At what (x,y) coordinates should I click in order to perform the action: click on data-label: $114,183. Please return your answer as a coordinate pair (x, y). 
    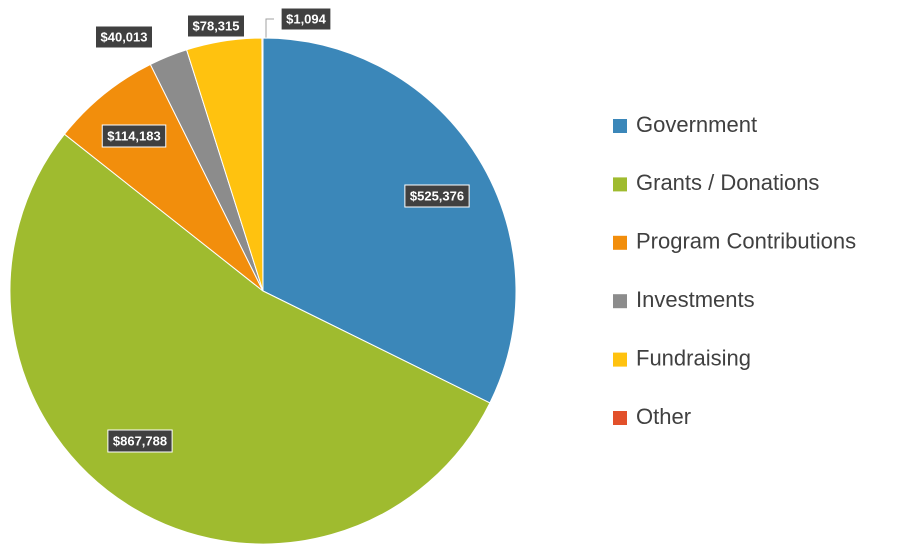
    Looking at the image, I should click on (134, 135).